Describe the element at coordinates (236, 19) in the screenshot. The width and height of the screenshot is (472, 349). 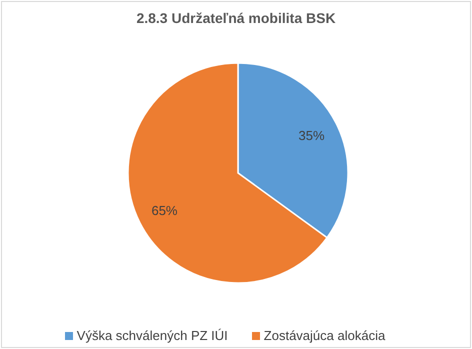
I see `chart-title: 2.8.3 Udržateľná mobilita BSK` at that location.